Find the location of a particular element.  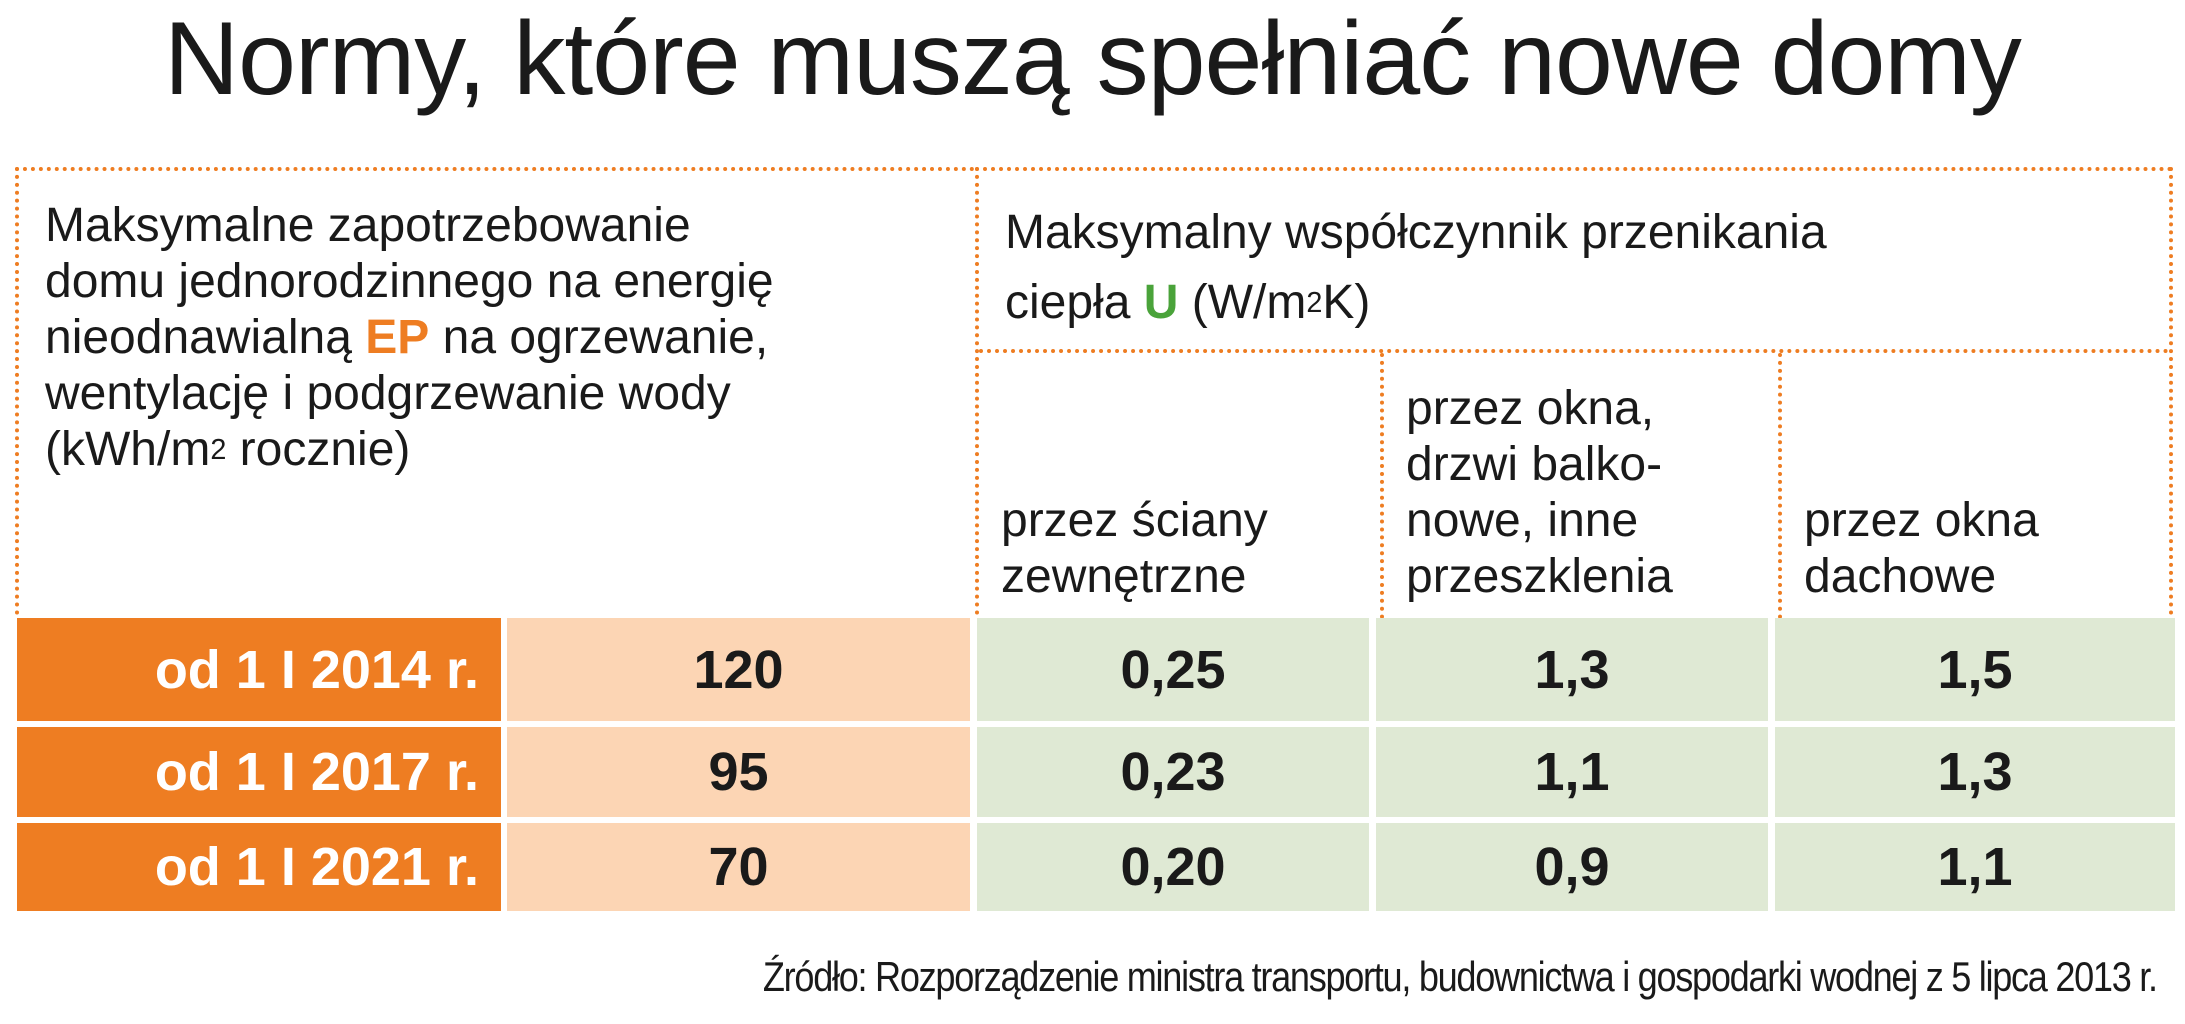

ep-unit-fragment: rocznie) is located at coordinates (318, 449).